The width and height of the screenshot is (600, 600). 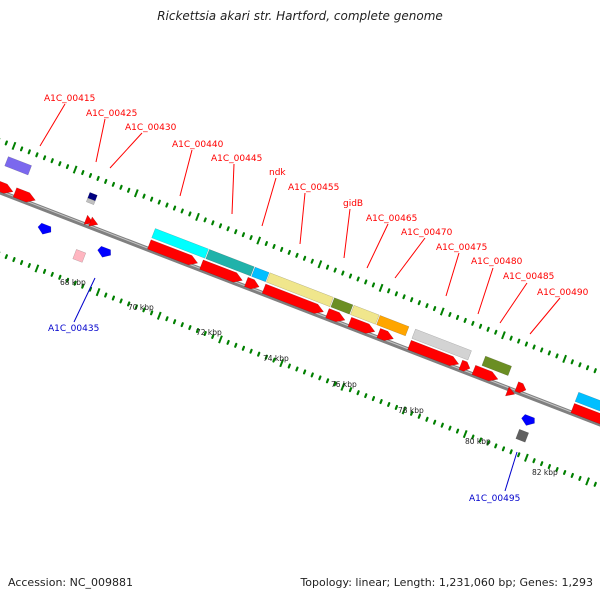 What do you see at coordinates (497, 262) in the screenshot?
I see `gene-label-a1c-00480: A1C_00480` at bounding box center [497, 262].